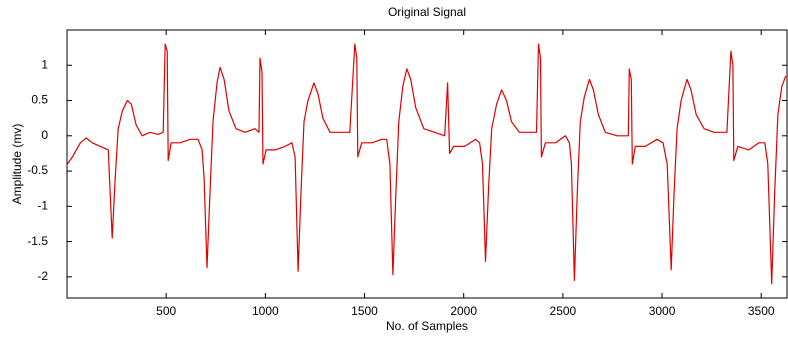  I want to click on x-tick-label: 1500, so click(364, 311).